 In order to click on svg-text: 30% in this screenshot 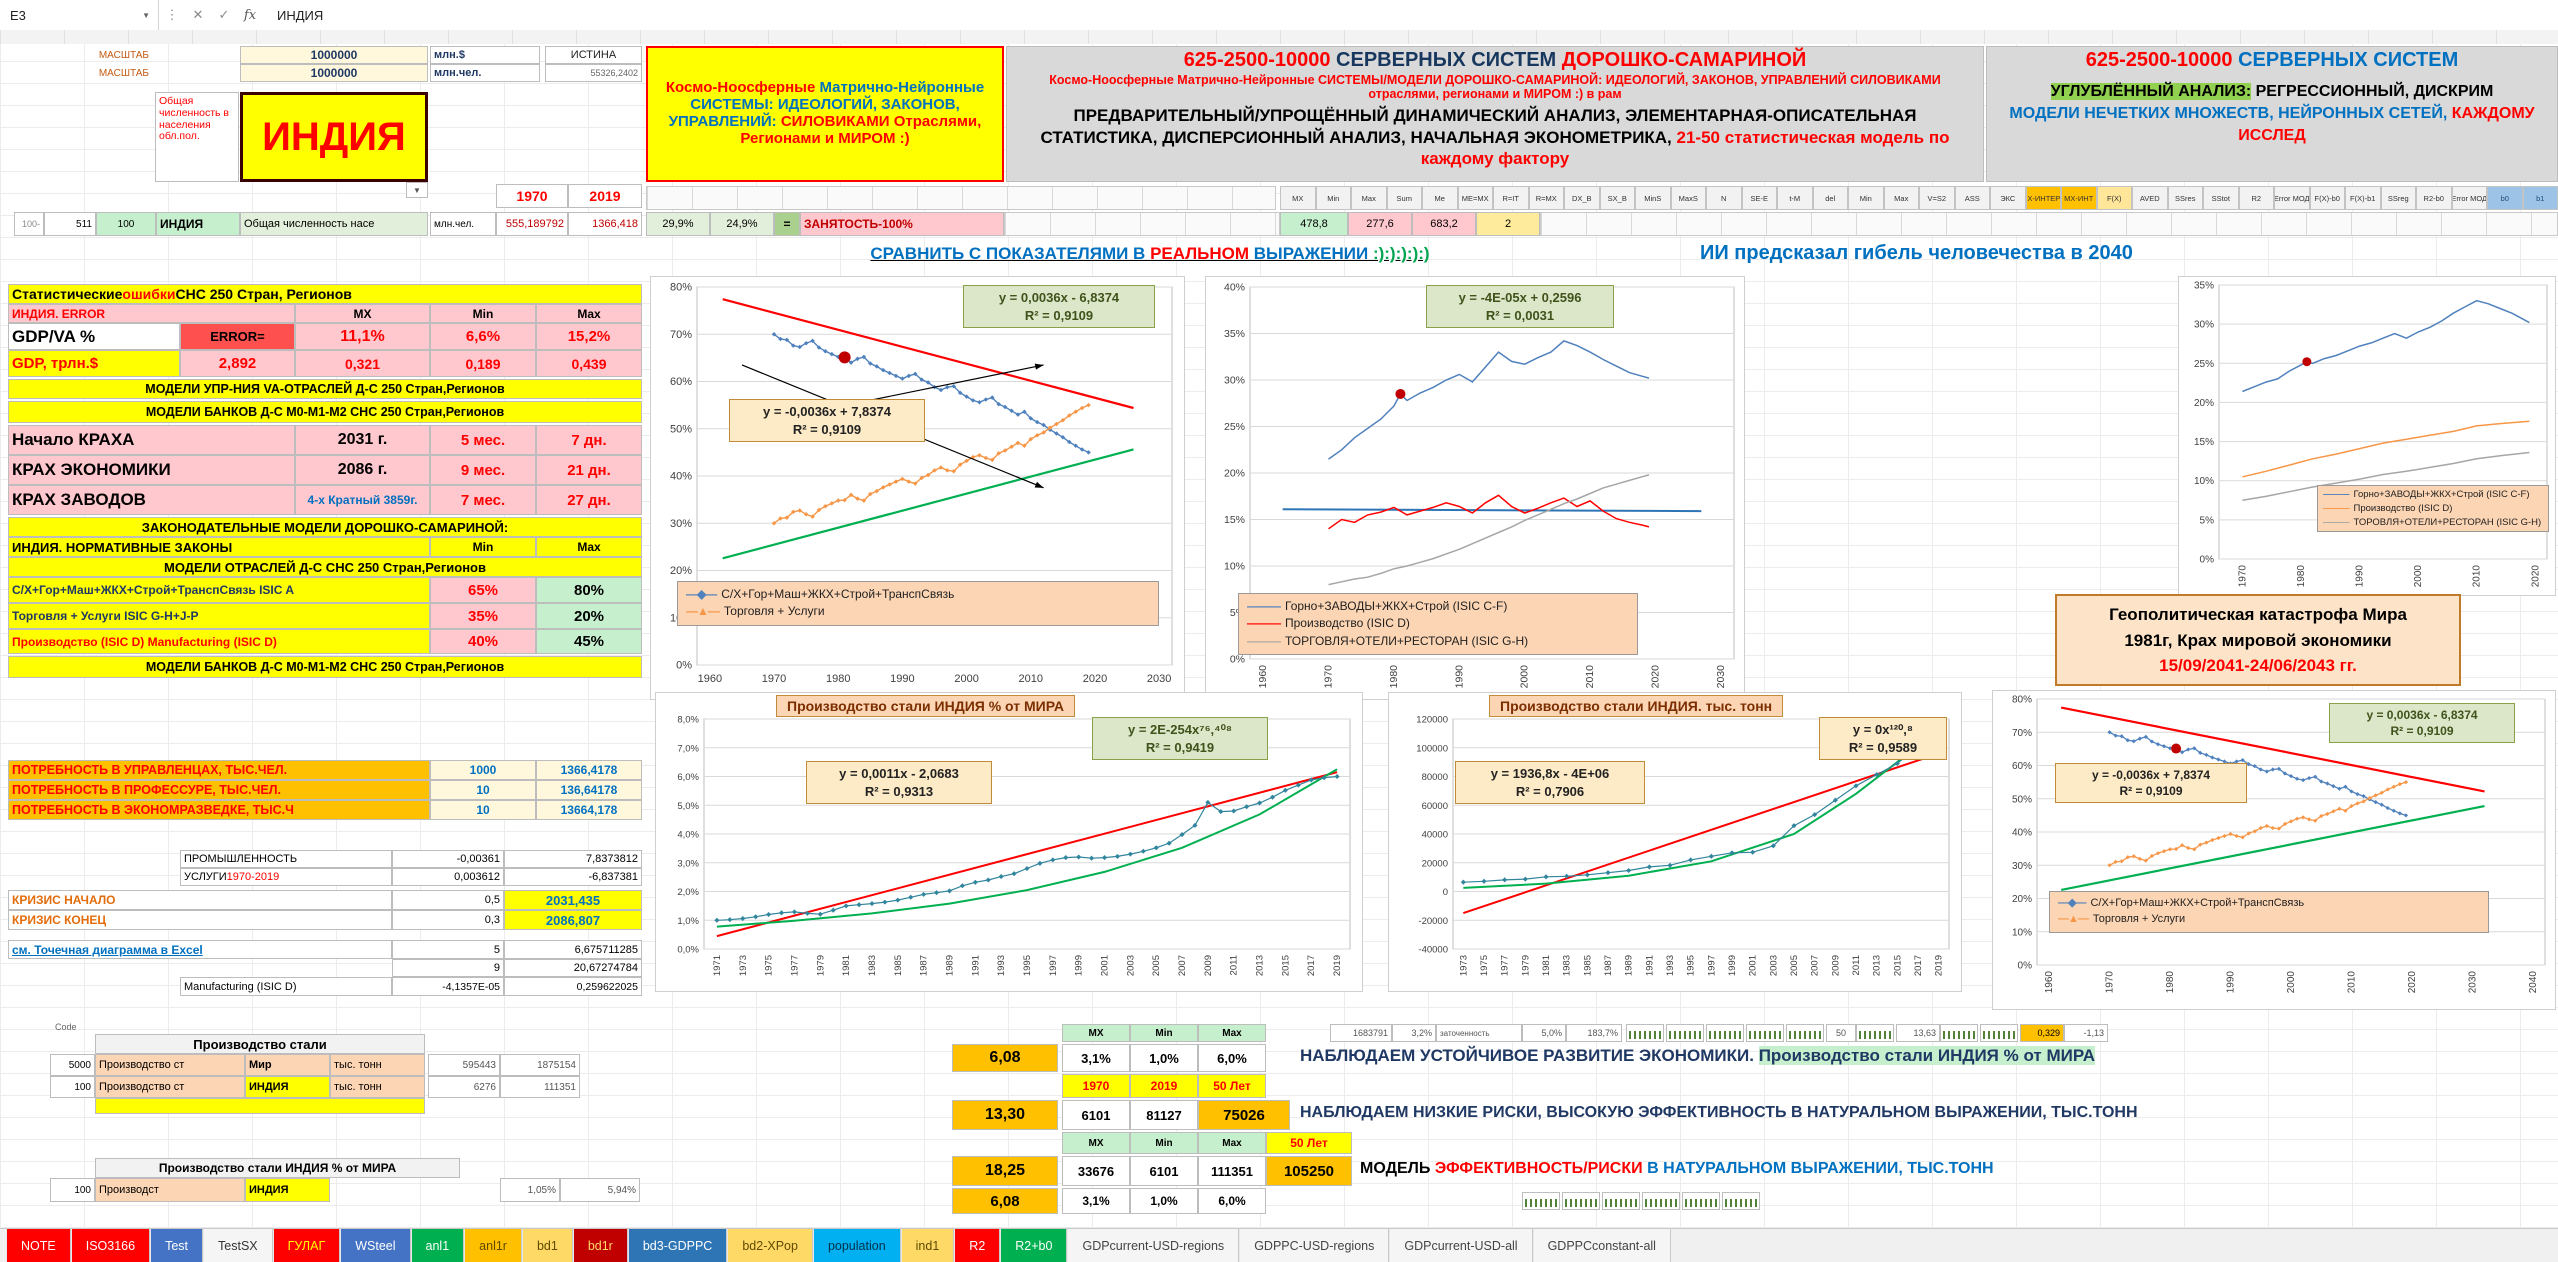, I will do `click(1234, 381)`.